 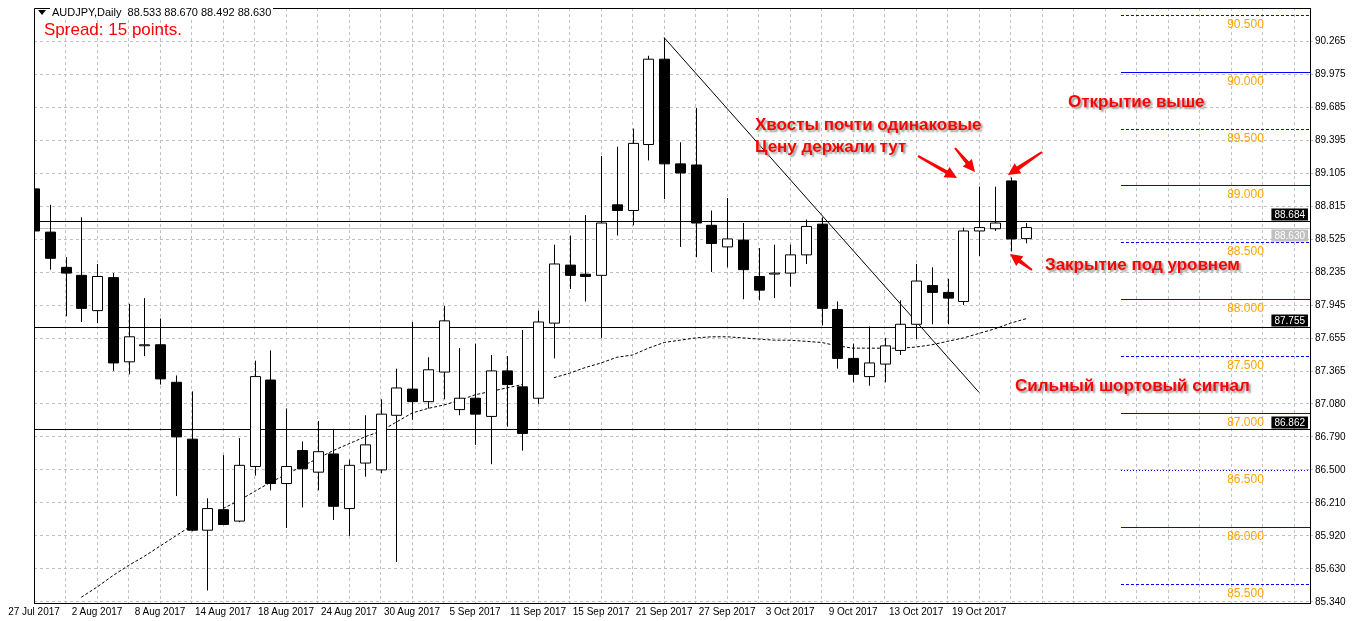 What do you see at coordinates (853, 611) in the screenshot?
I see `x-tick-label: 9 Oct 2017` at bounding box center [853, 611].